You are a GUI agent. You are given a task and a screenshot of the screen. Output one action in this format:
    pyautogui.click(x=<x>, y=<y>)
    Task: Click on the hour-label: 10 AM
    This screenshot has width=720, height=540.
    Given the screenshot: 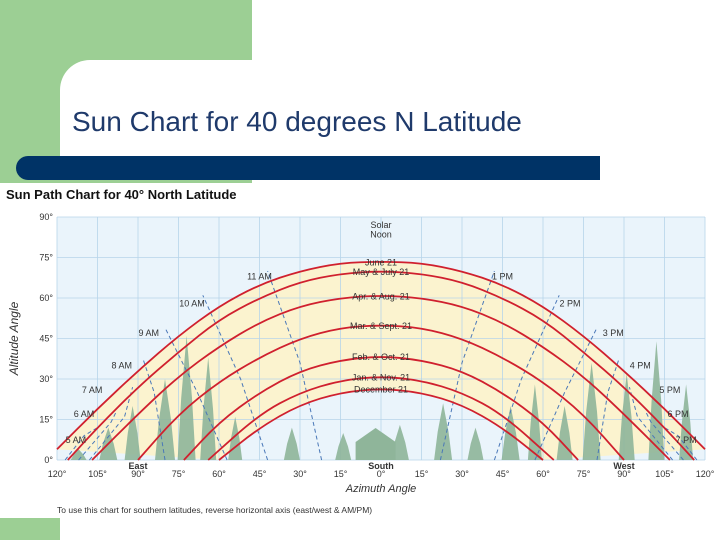 What is the action you would take?
    pyautogui.click(x=192, y=303)
    